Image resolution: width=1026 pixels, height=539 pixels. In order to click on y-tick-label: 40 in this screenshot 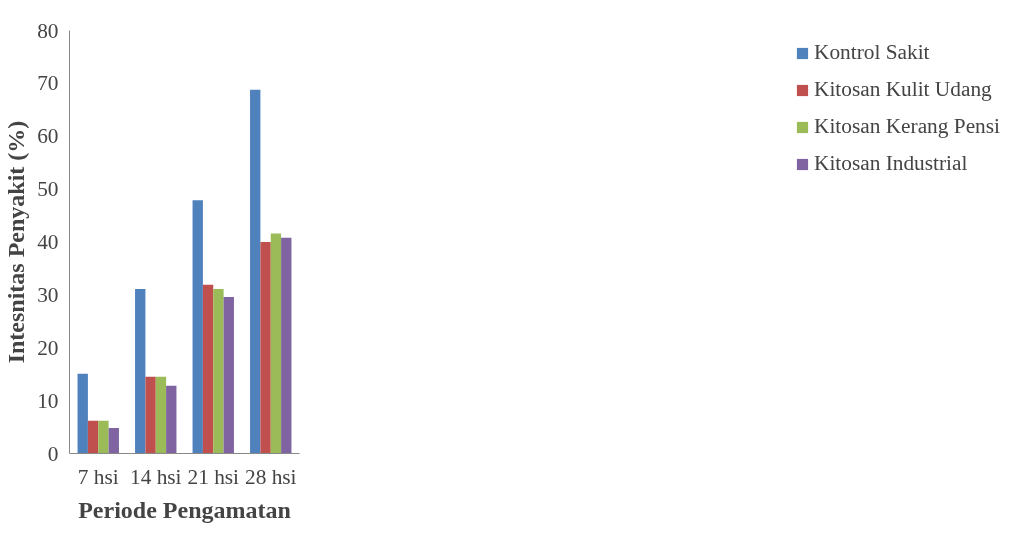, I will do `click(48, 242)`.